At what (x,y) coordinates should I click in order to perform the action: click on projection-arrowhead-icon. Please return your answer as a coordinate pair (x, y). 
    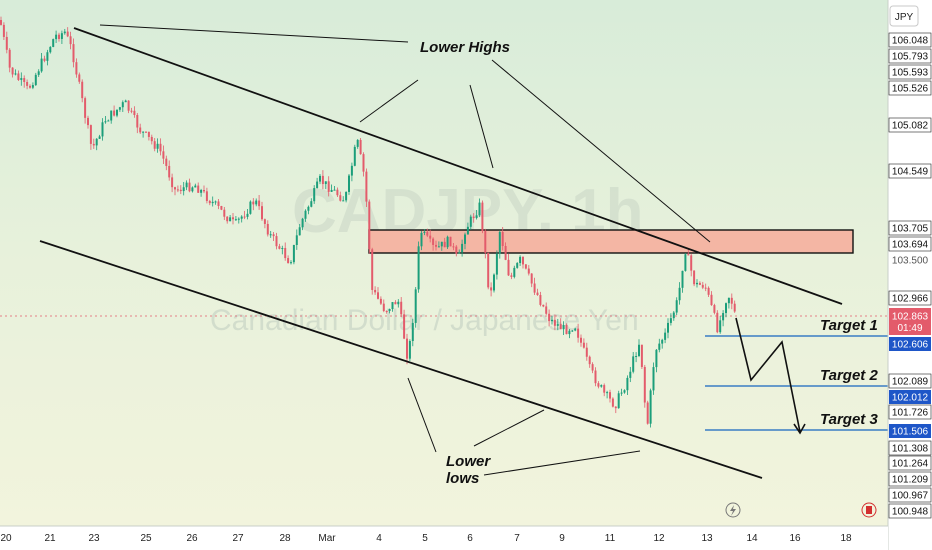
    Looking at the image, I should click on (799, 429).